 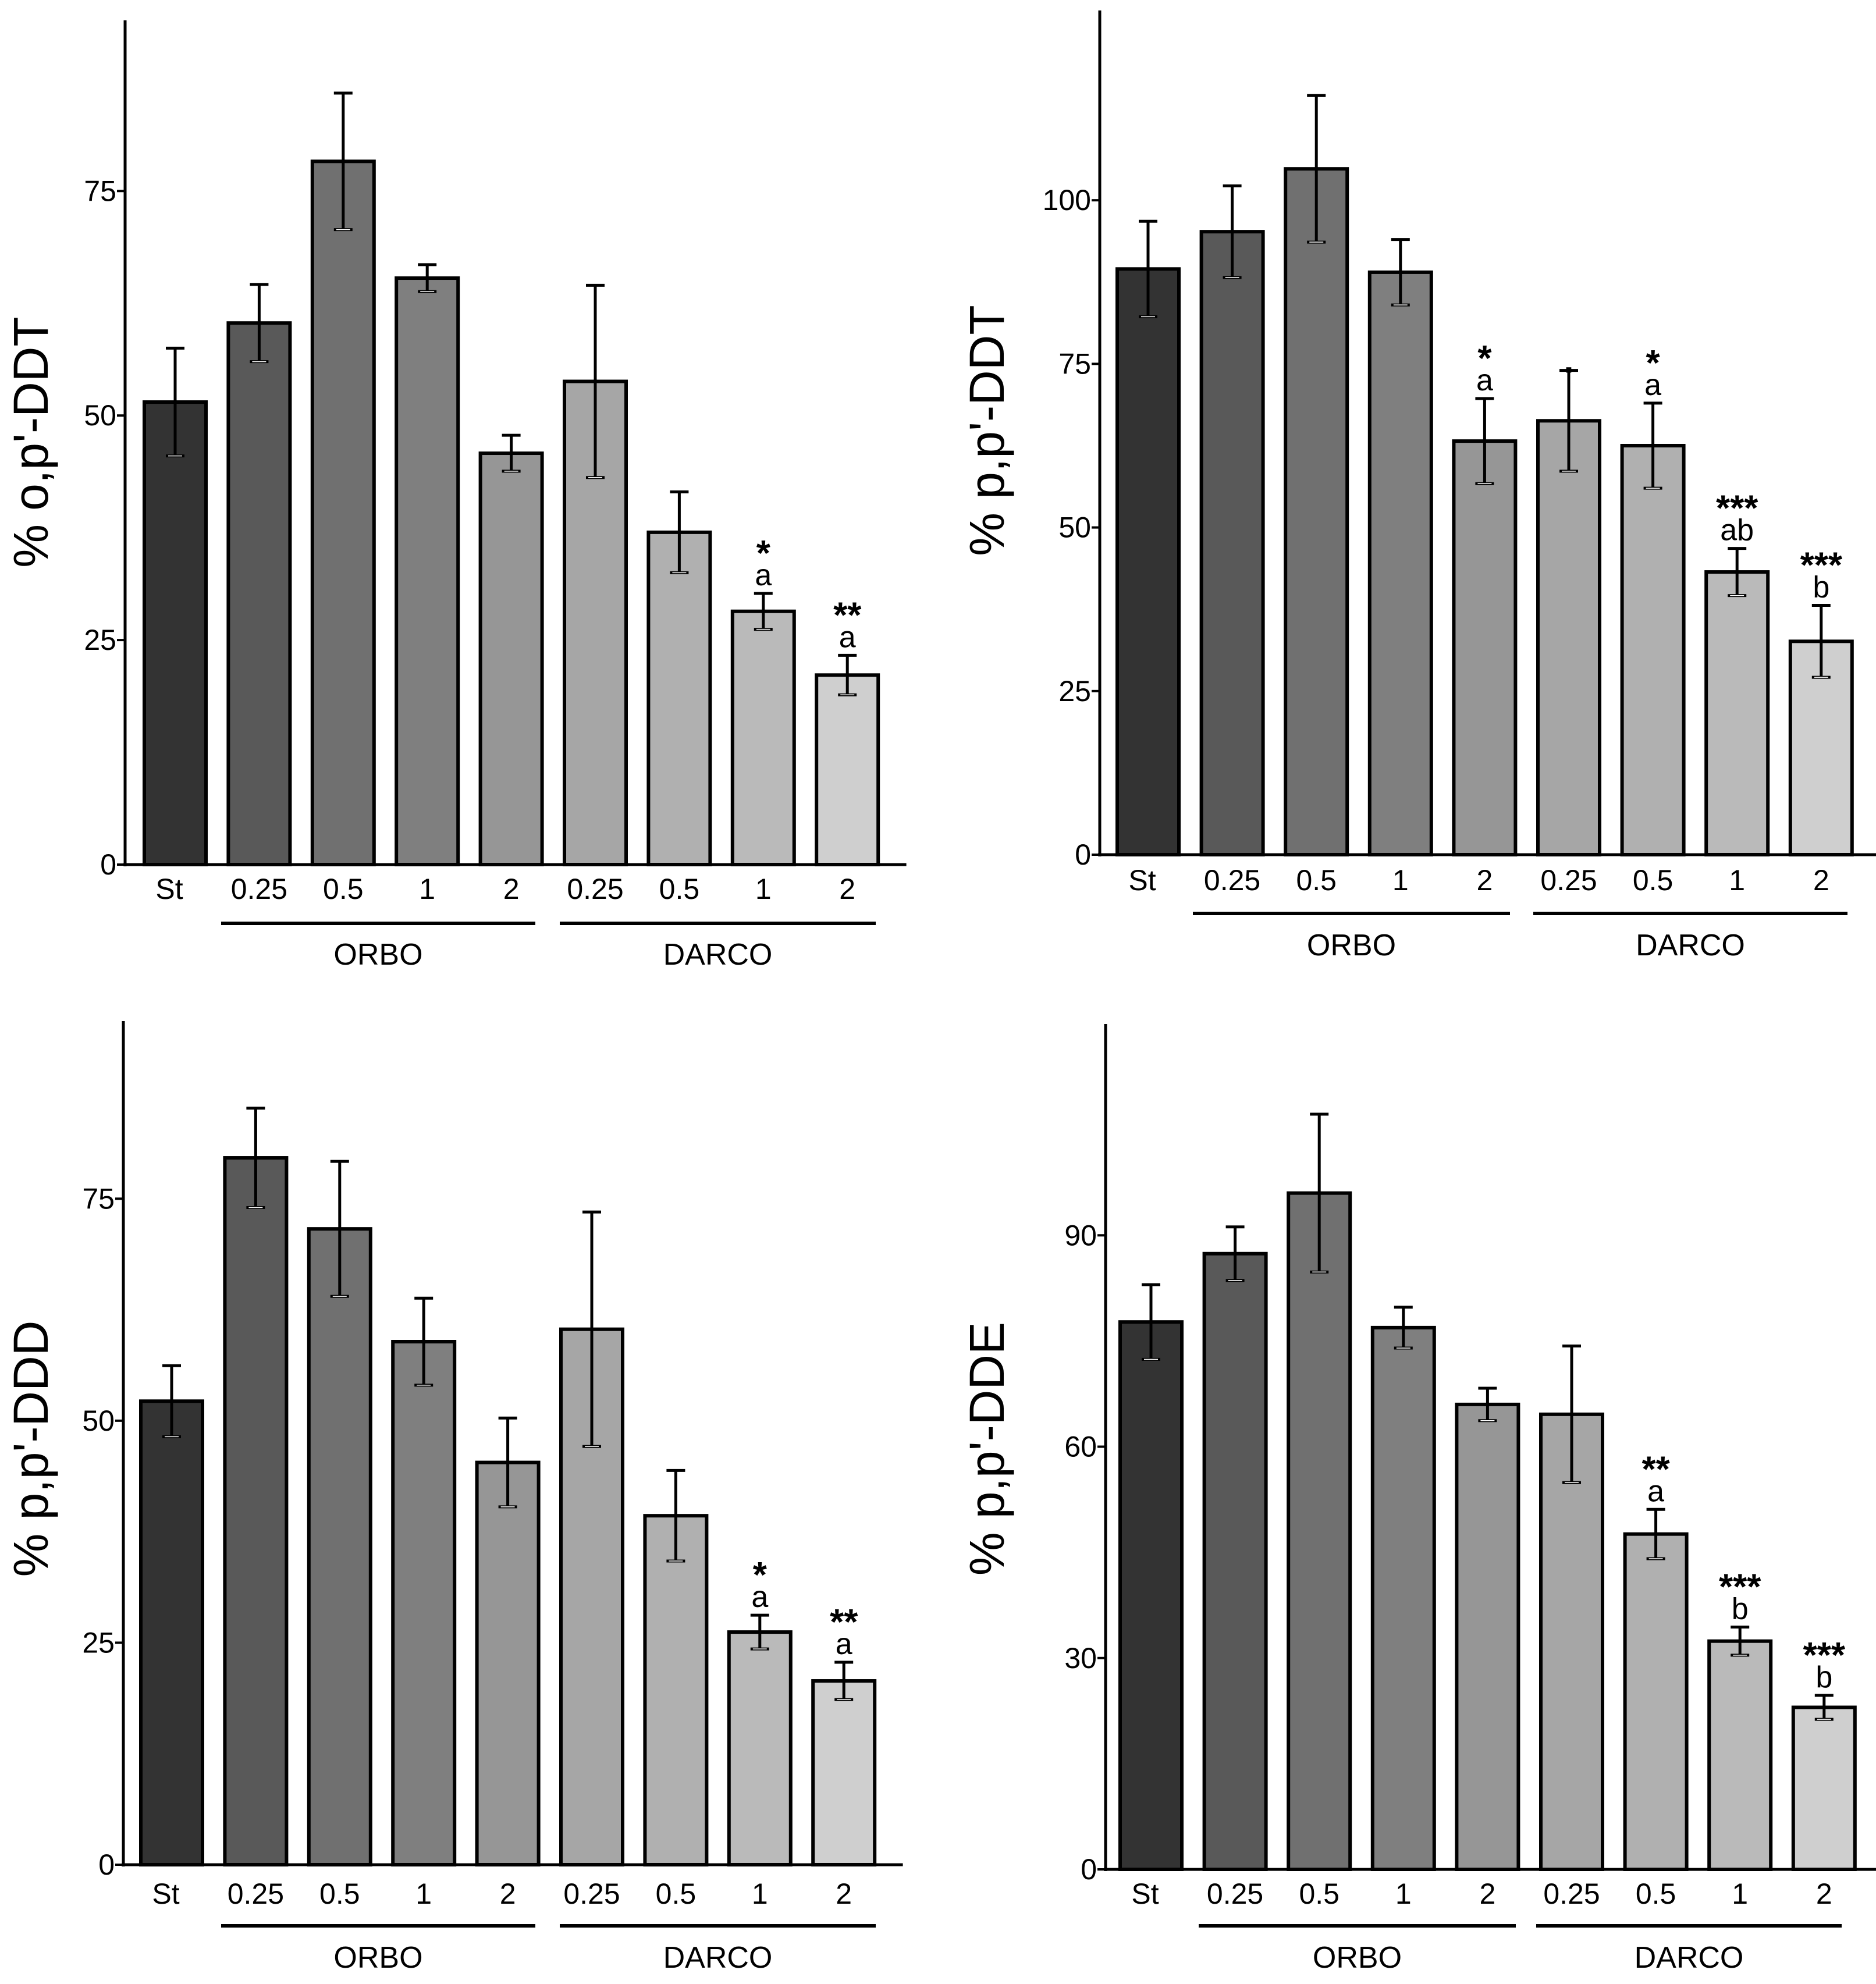 I want to click on y-tick-label: 100, so click(x=1067, y=200).